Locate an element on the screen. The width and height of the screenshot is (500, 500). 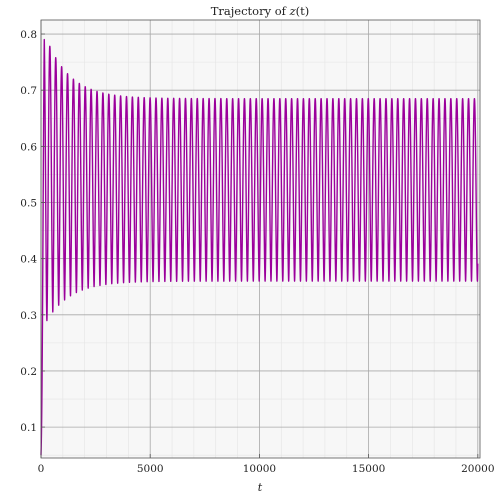
y-tick-label: 0.8 is located at coordinates (28, 35).